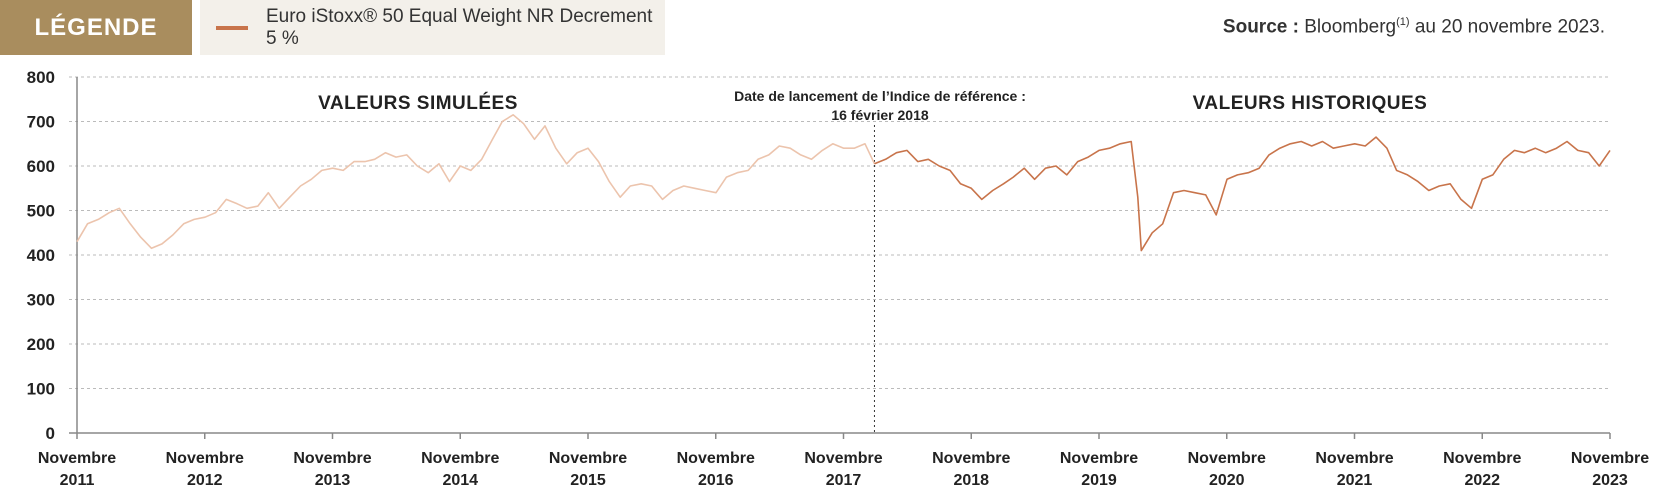  What do you see at coordinates (41, 166) in the screenshot?
I see `y-tick-label: 600` at bounding box center [41, 166].